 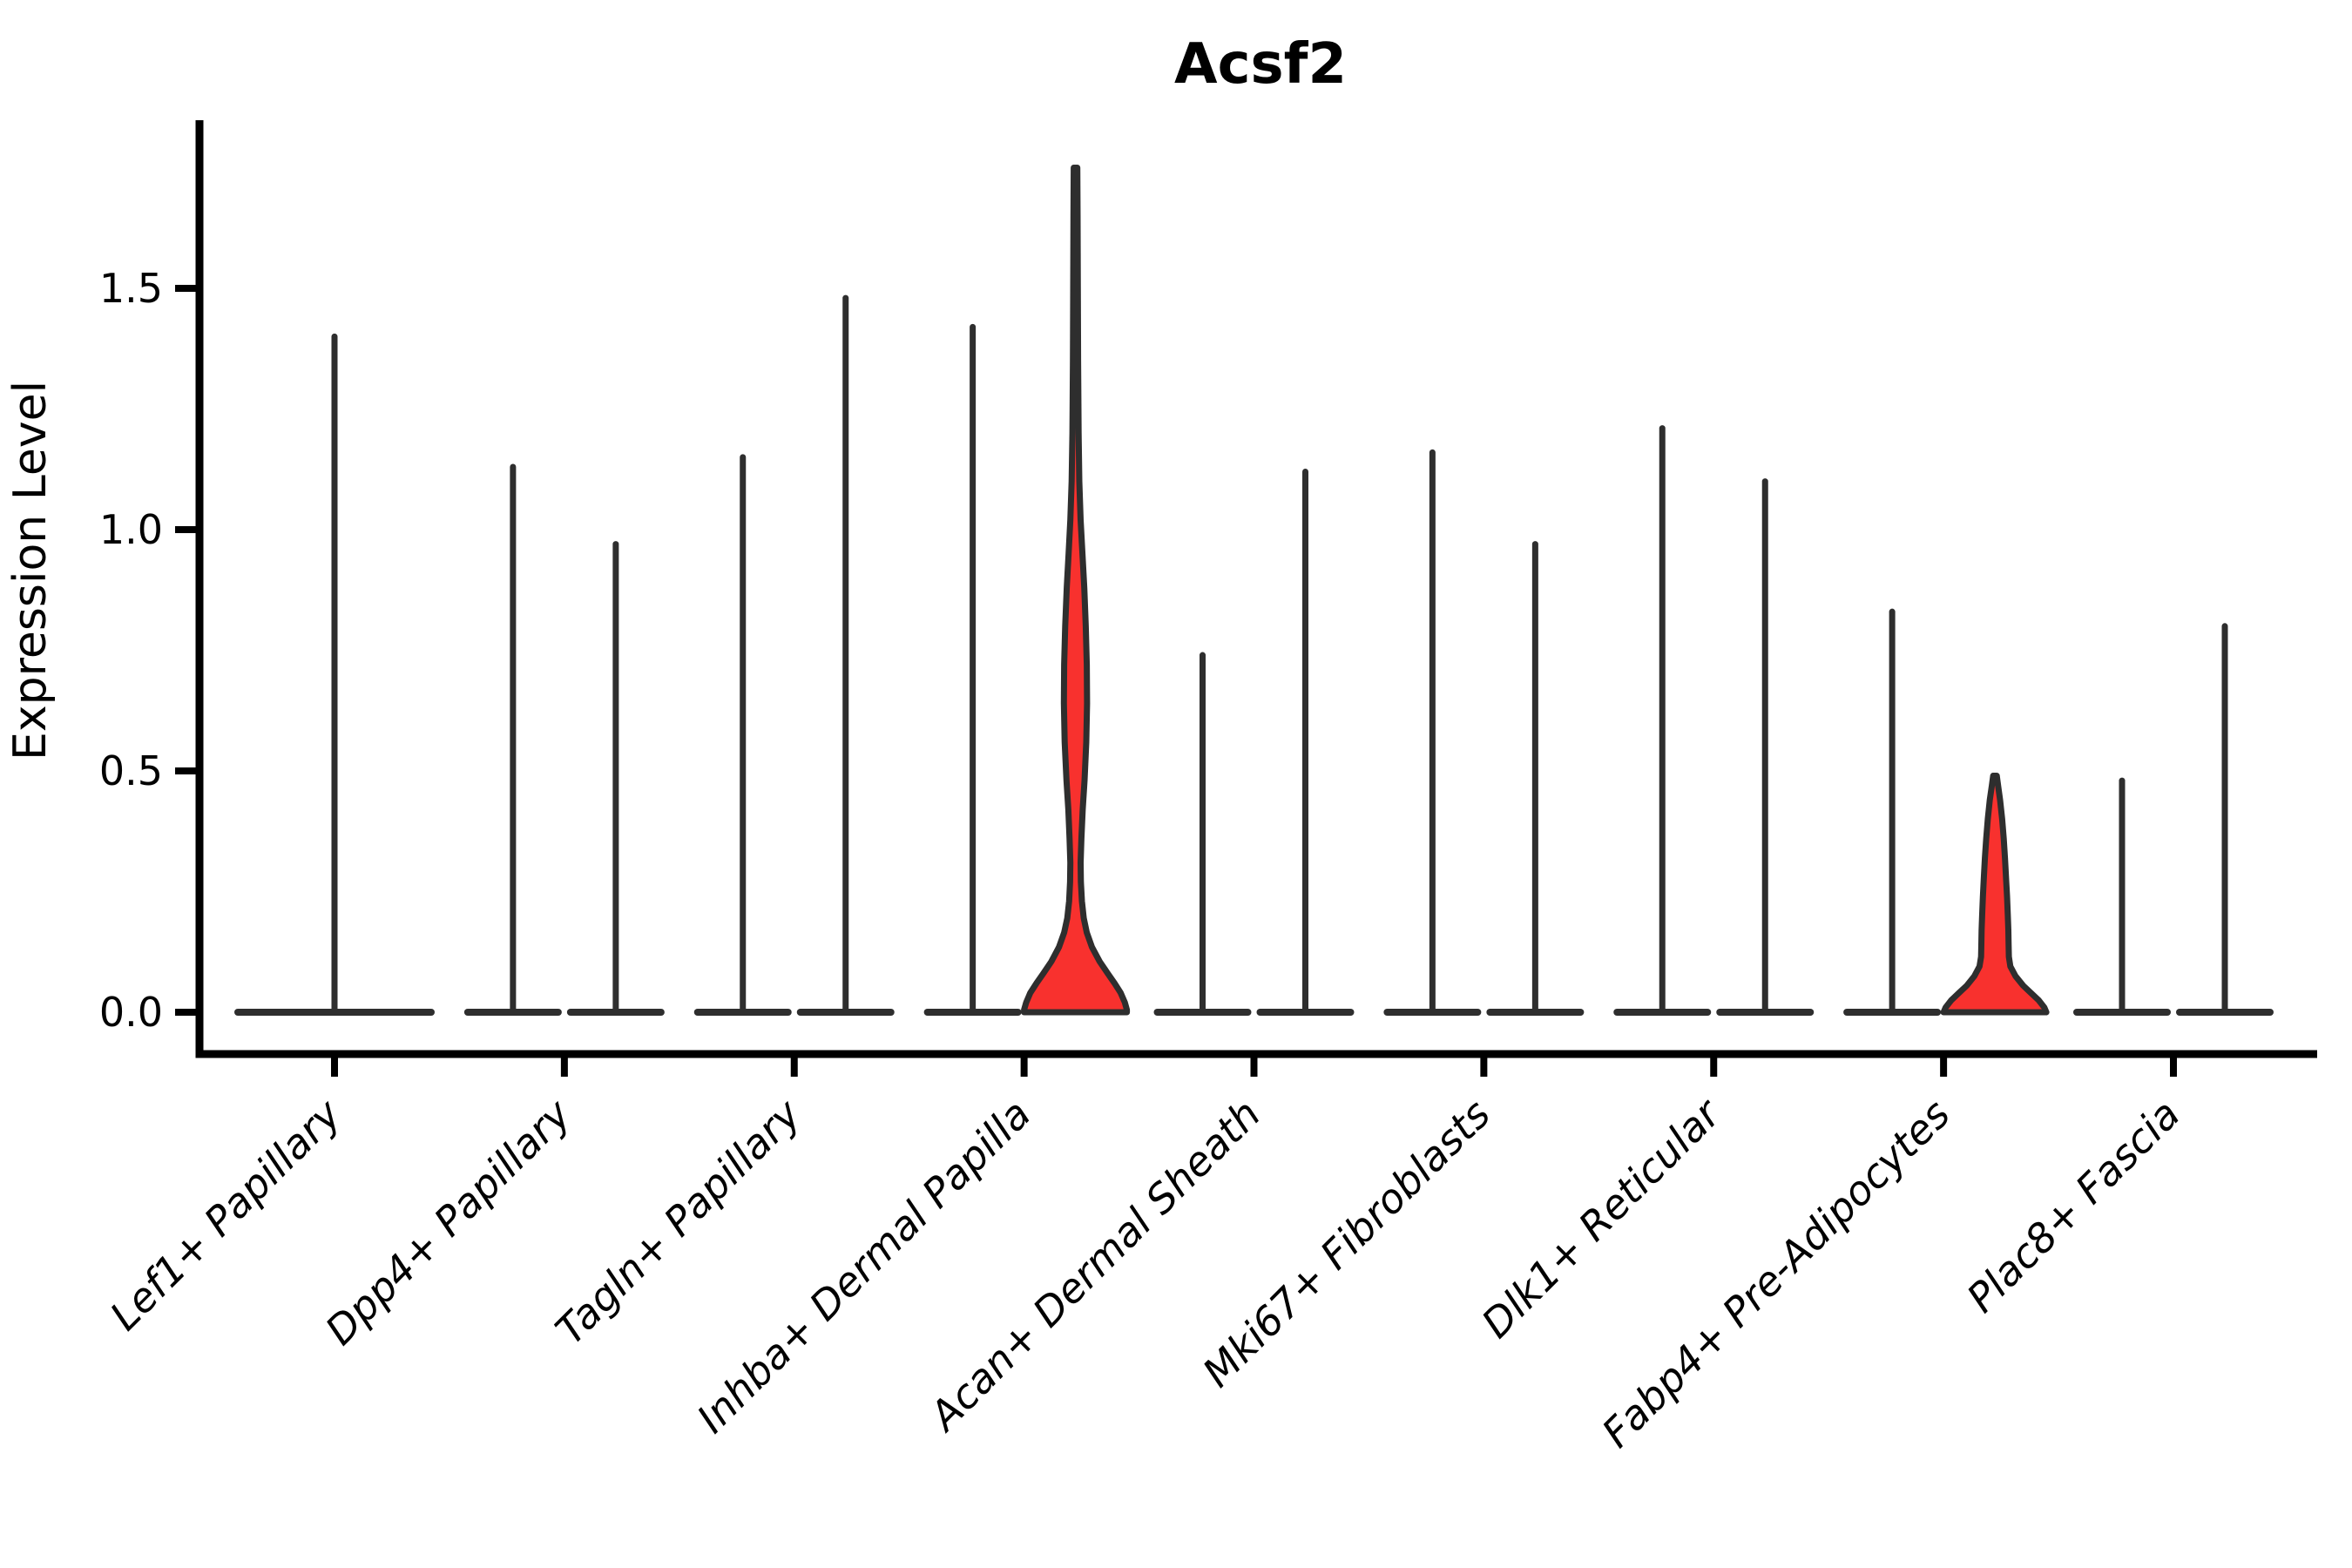 I want to click on y-axis-label: Expression Level, so click(x=31, y=570).